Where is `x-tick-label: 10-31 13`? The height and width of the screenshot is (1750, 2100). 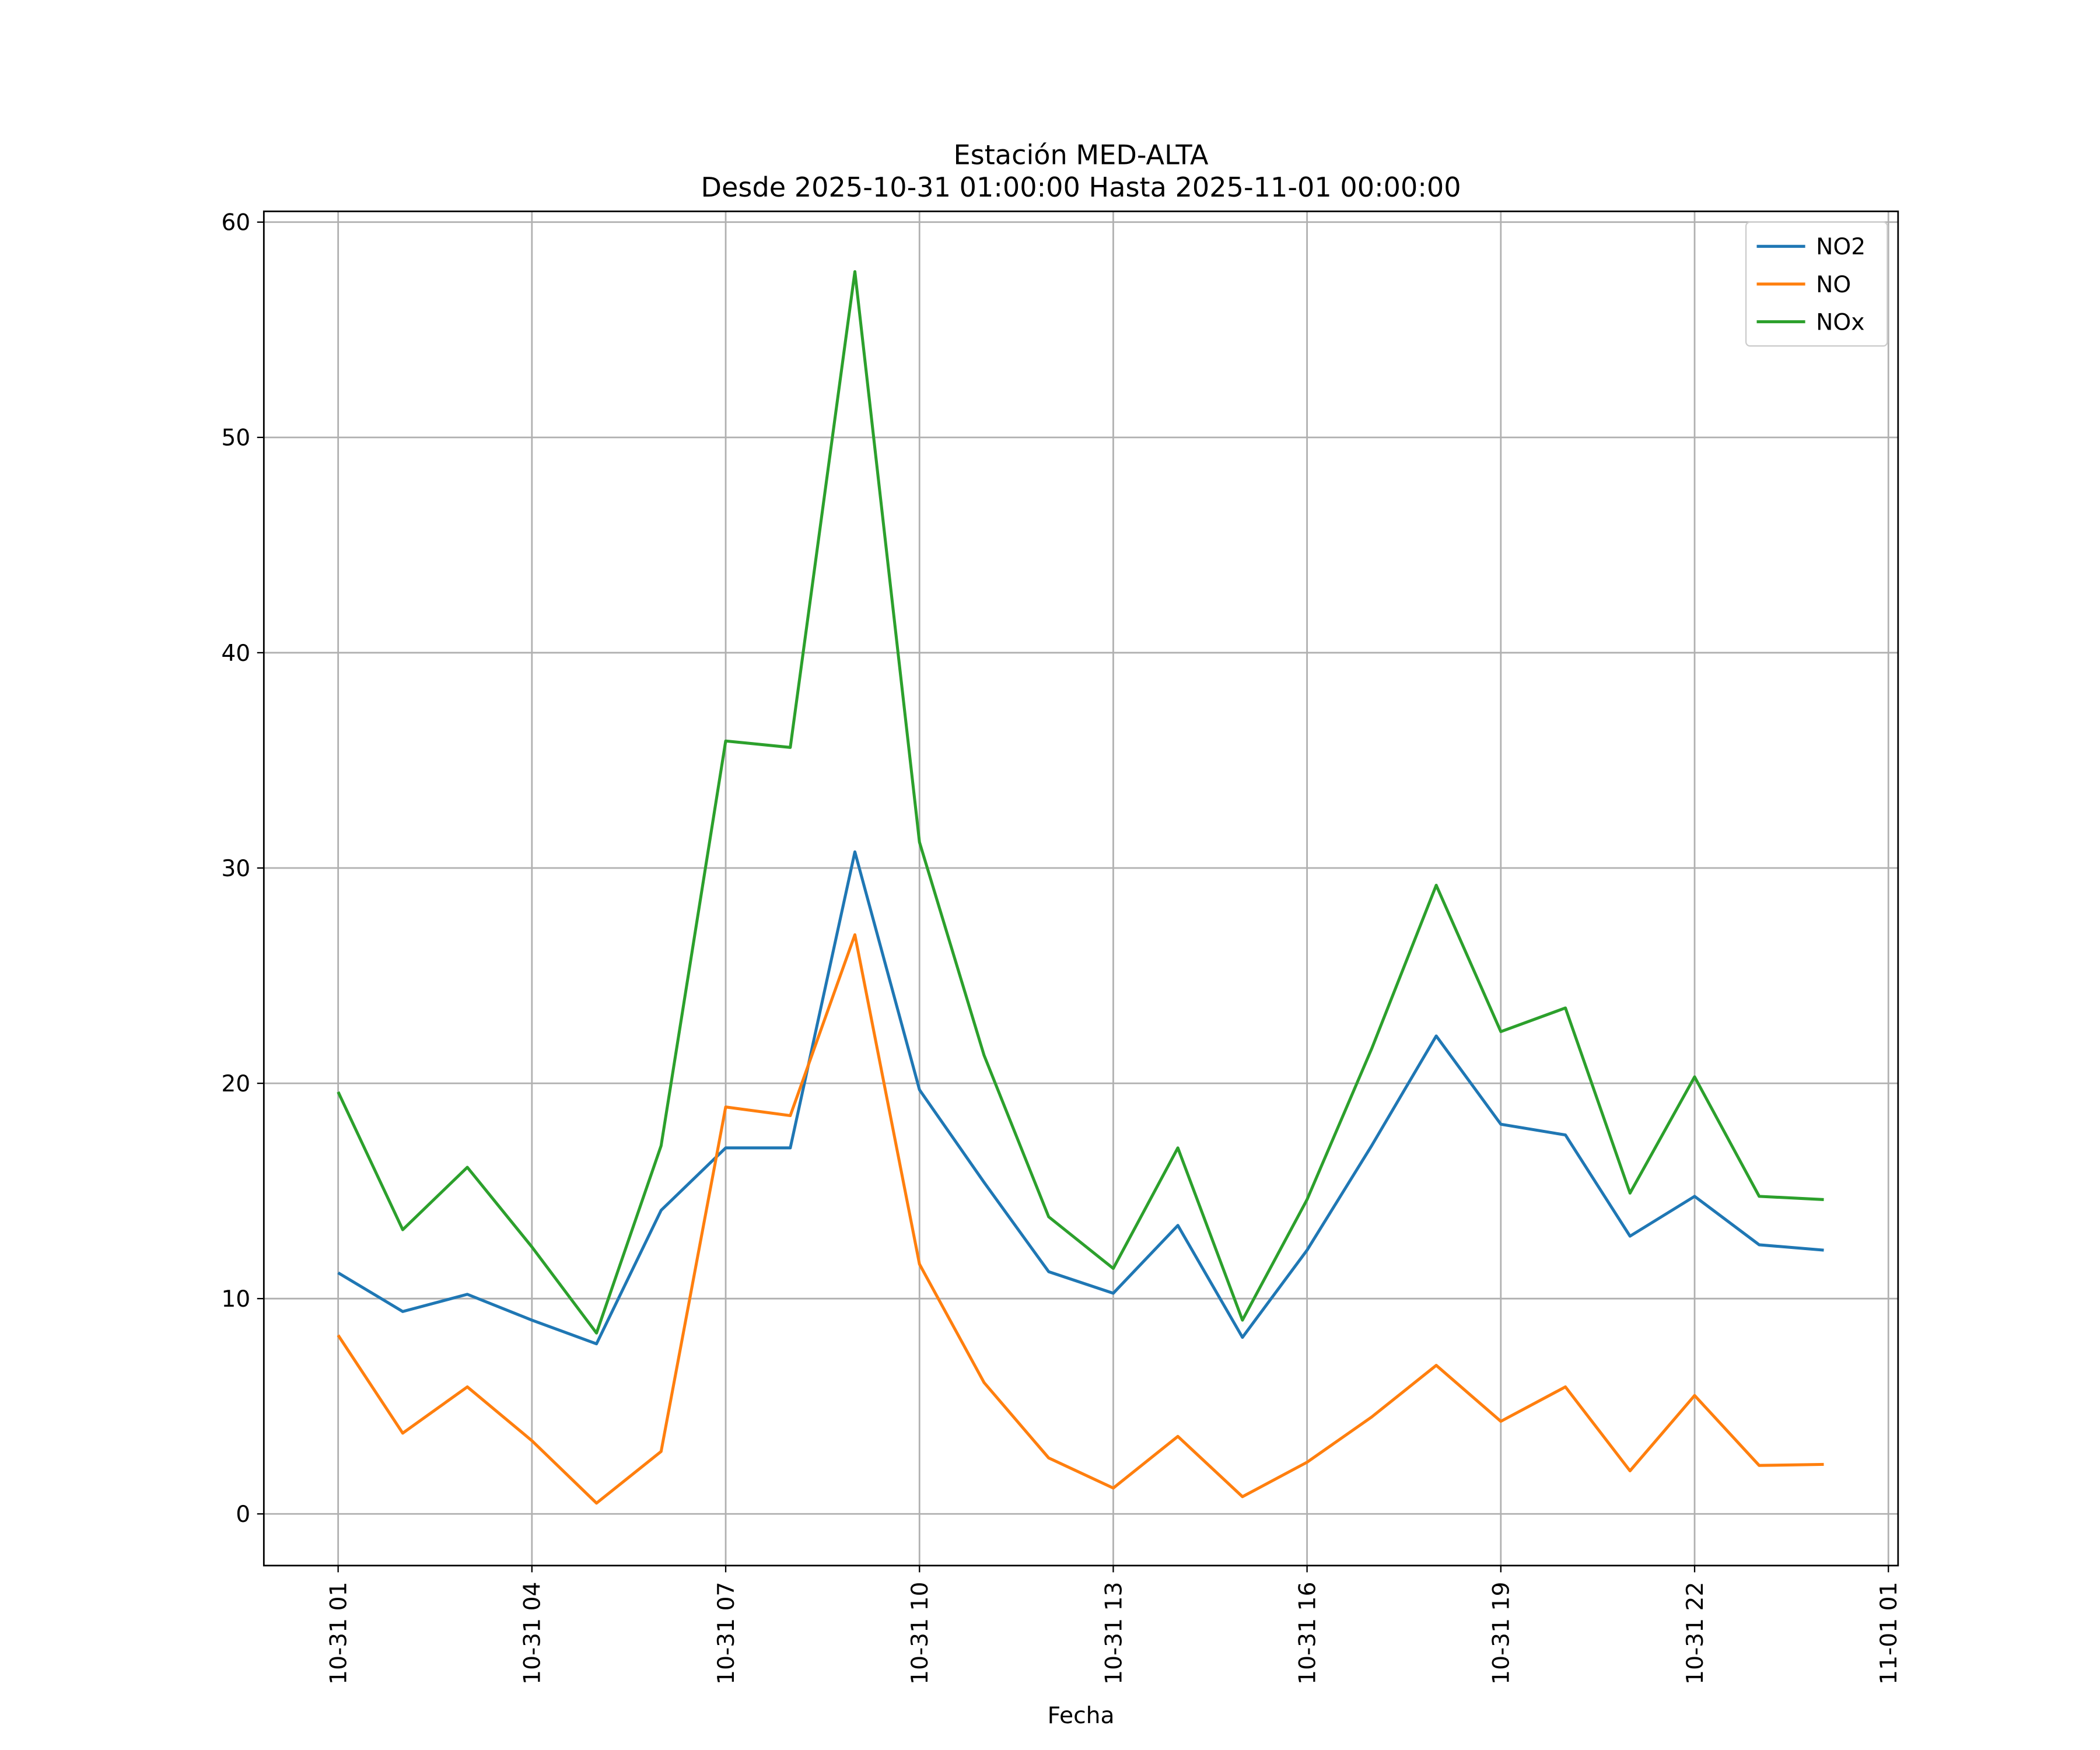
x-tick-label: 10-31 13 is located at coordinates (1114, 1633).